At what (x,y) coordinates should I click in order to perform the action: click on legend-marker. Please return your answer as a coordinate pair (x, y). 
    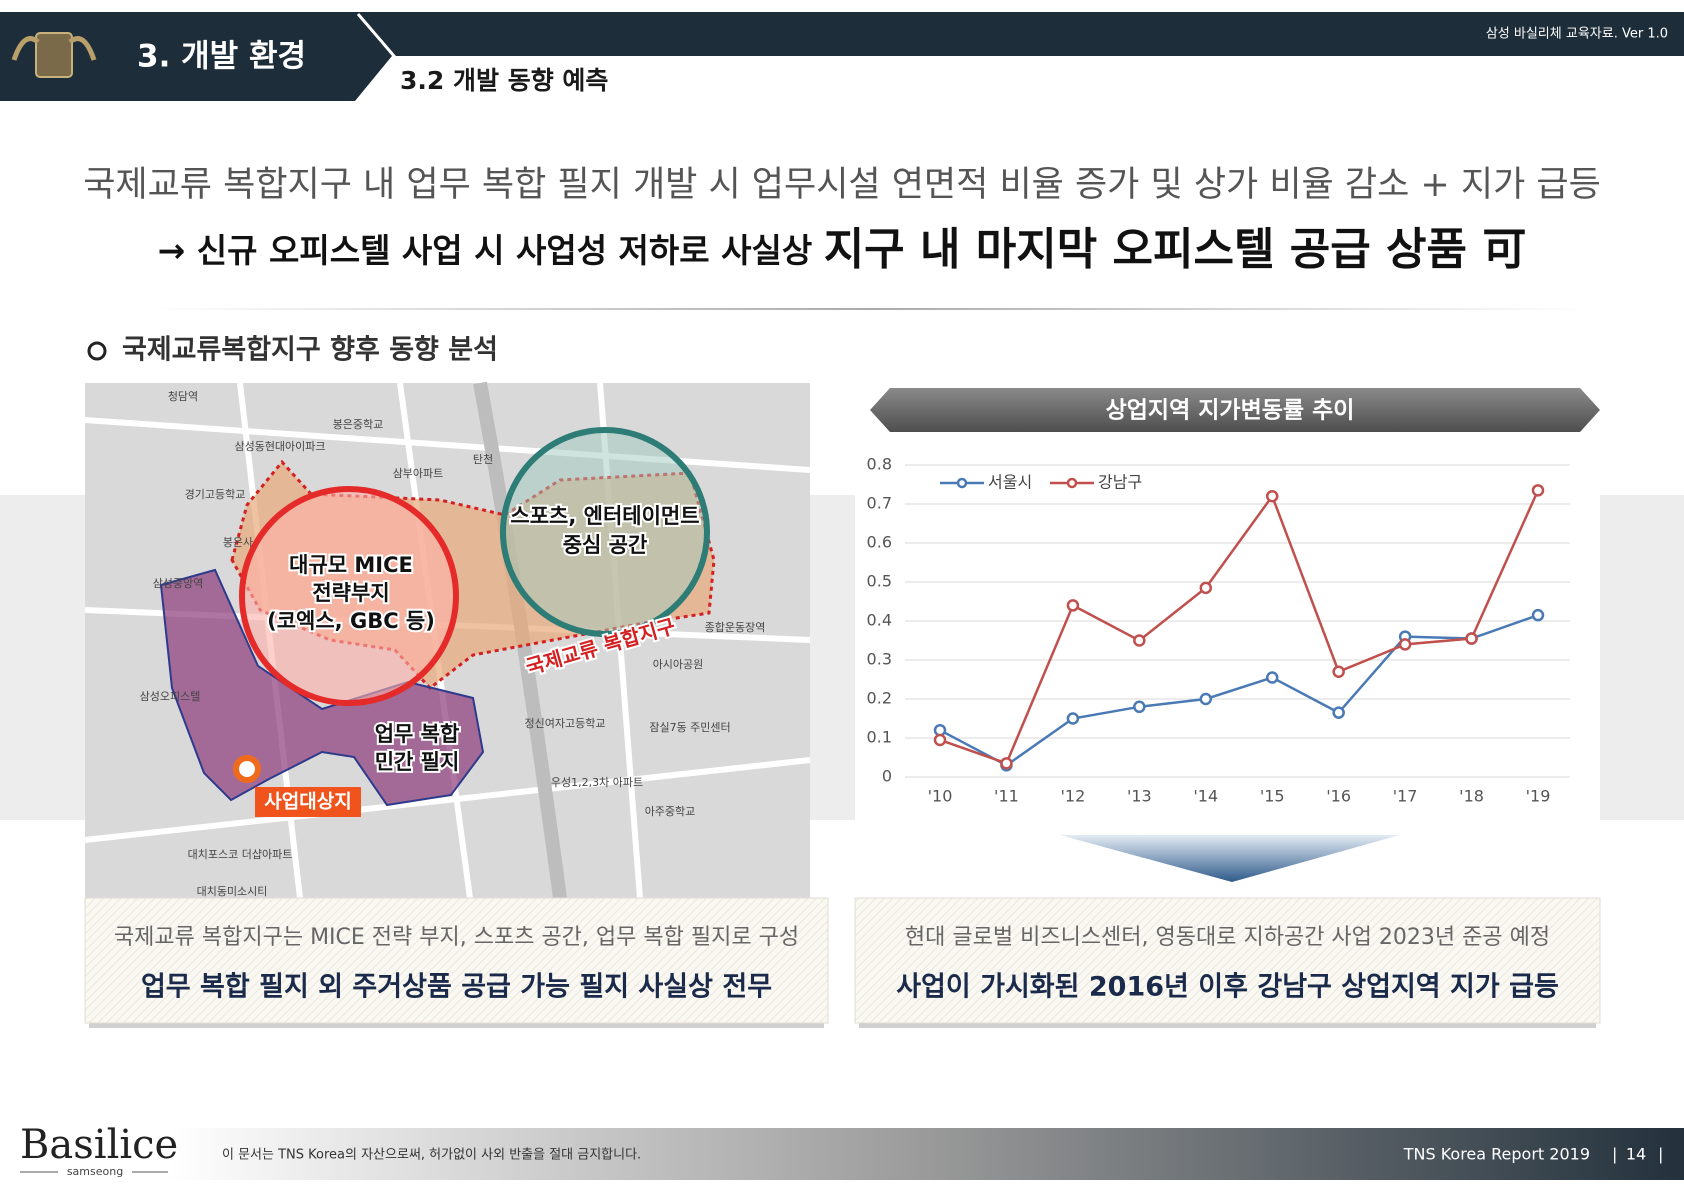
    Looking at the image, I should click on (962, 483).